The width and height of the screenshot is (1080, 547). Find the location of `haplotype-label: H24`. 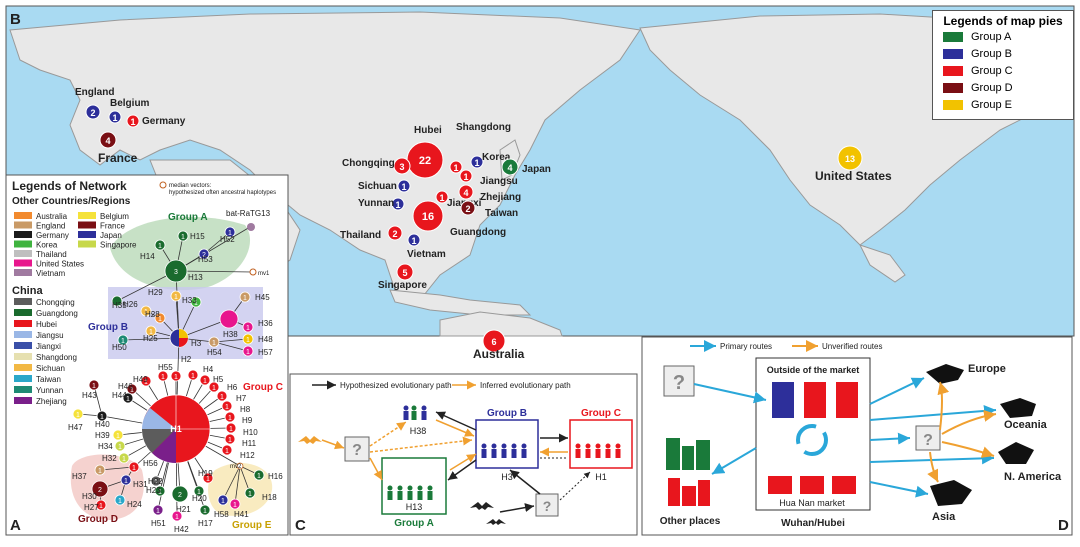

haplotype-label: H24 is located at coordinates (134, 504).